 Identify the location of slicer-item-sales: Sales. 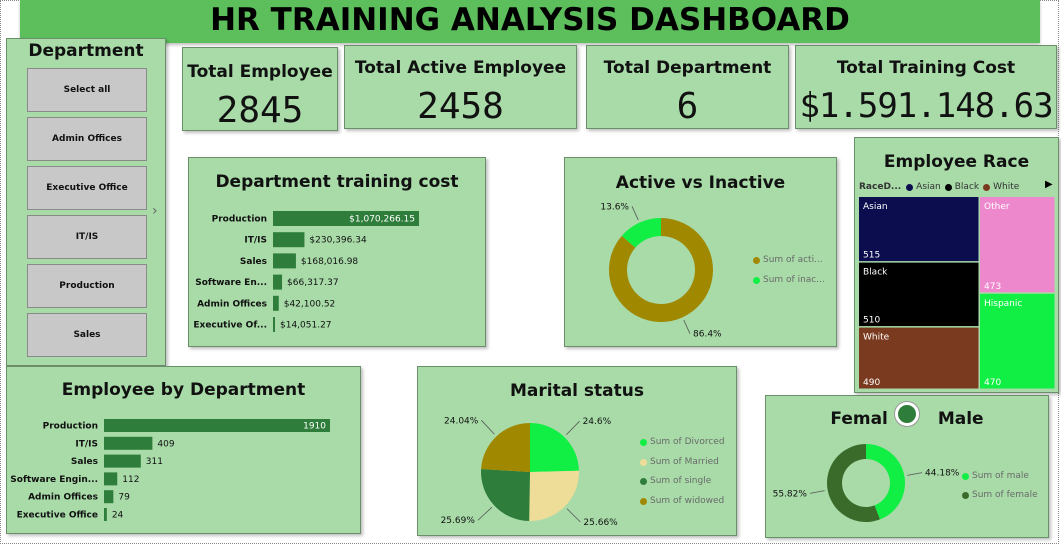
(87, 335).